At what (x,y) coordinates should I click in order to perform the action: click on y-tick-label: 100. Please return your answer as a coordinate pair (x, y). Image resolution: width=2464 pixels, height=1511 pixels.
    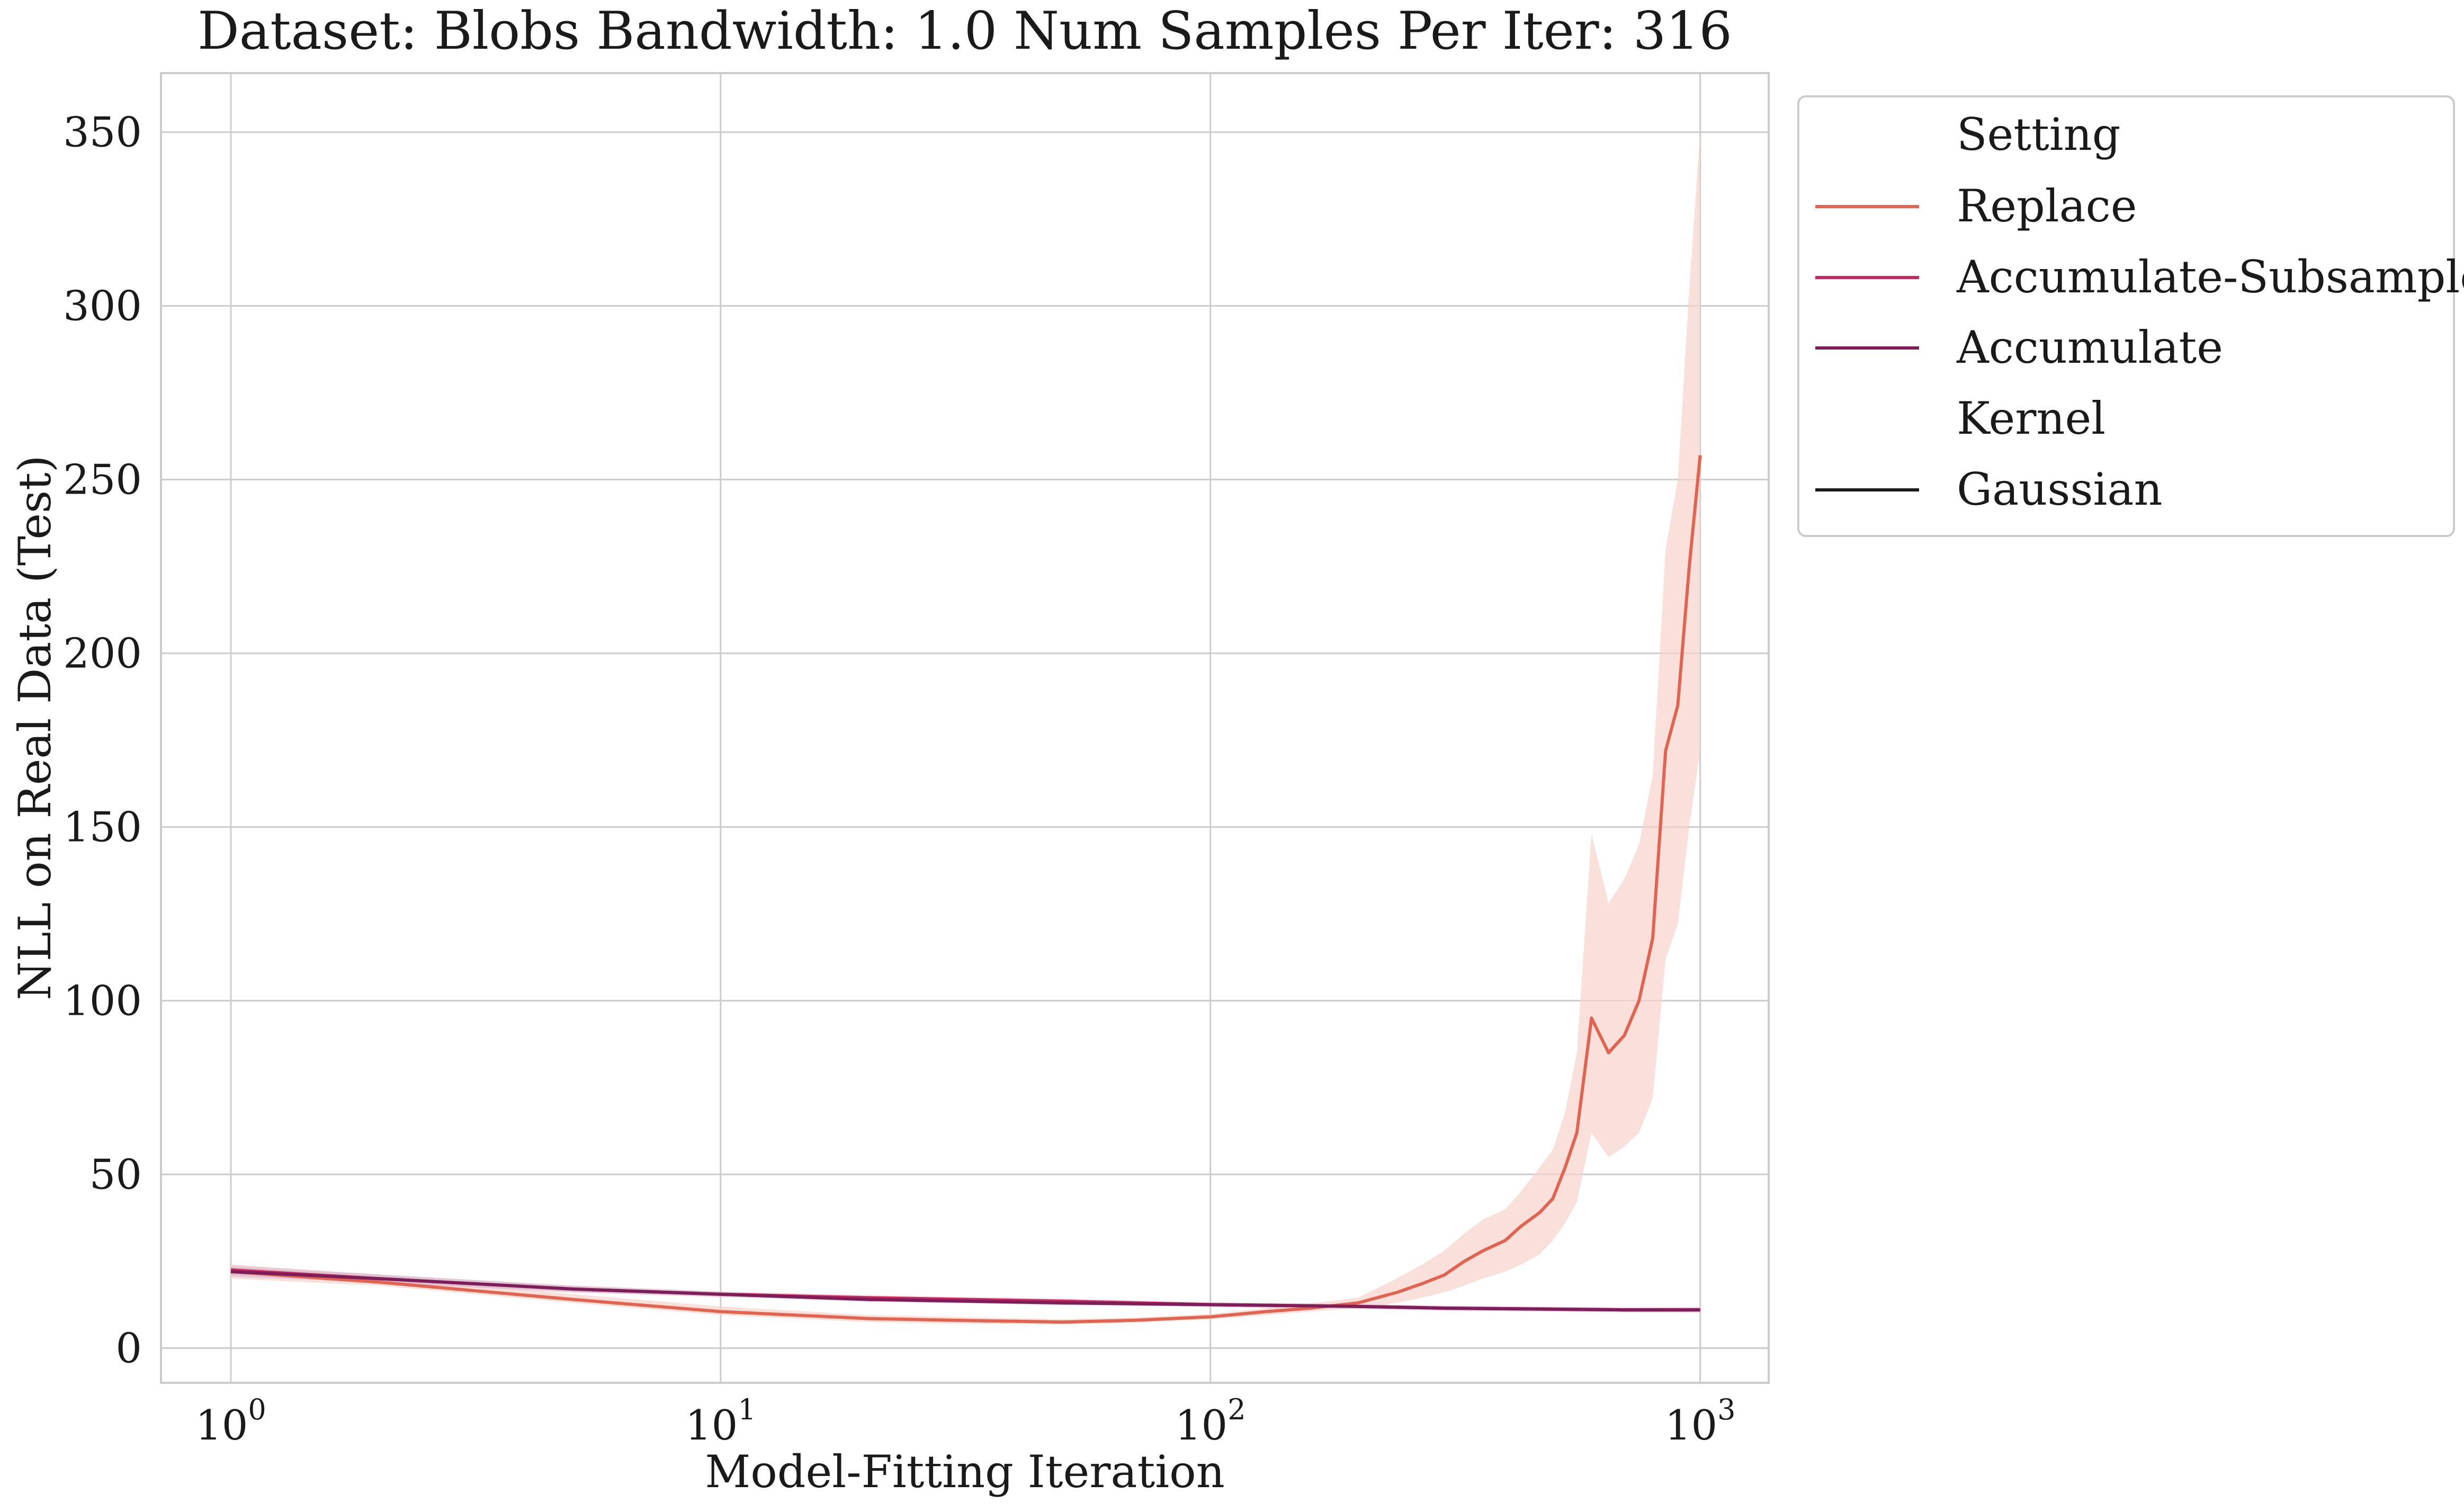
    Looking at the image, I should click on (102, 1001).